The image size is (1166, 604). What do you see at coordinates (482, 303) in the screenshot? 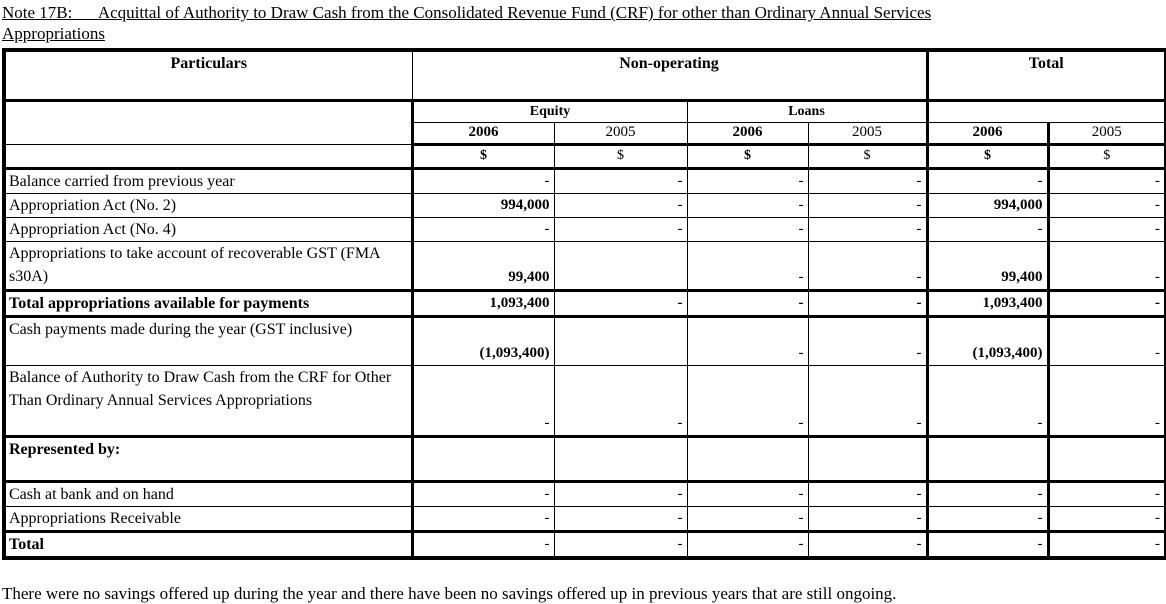
I see `cell-equity-2006: 1,093,400` at bounding box center [482, 303].